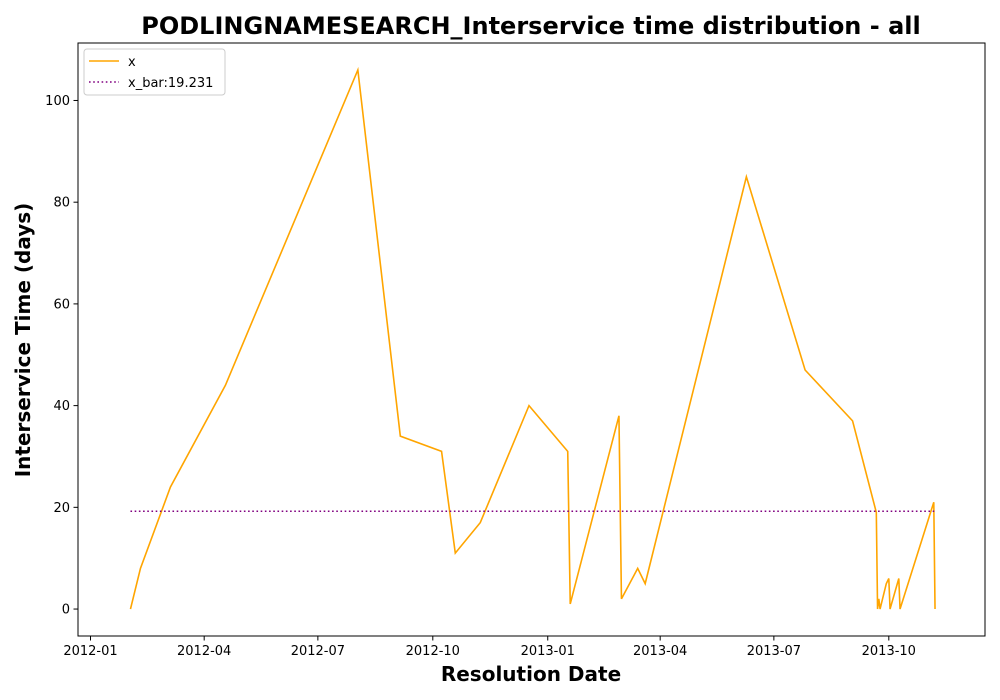 The width and height of the screenshot is (1000, 700). Describe the element at coordinates (61, 304) in the screenshot. I see `y-tick-label: 60` at that location.